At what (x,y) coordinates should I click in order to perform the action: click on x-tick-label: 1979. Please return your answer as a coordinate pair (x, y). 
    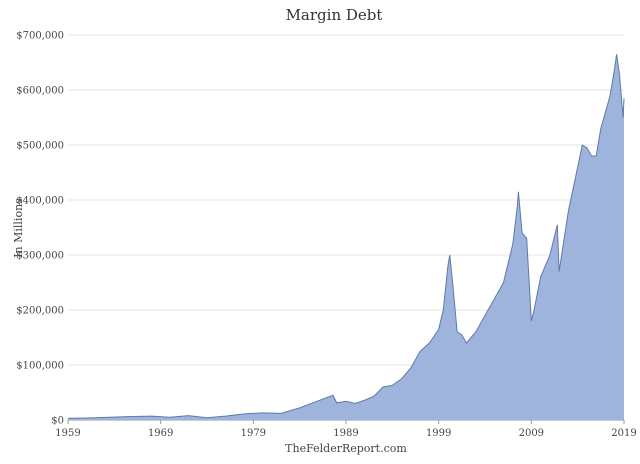
    Looking at the image, I should click on (253, 433).